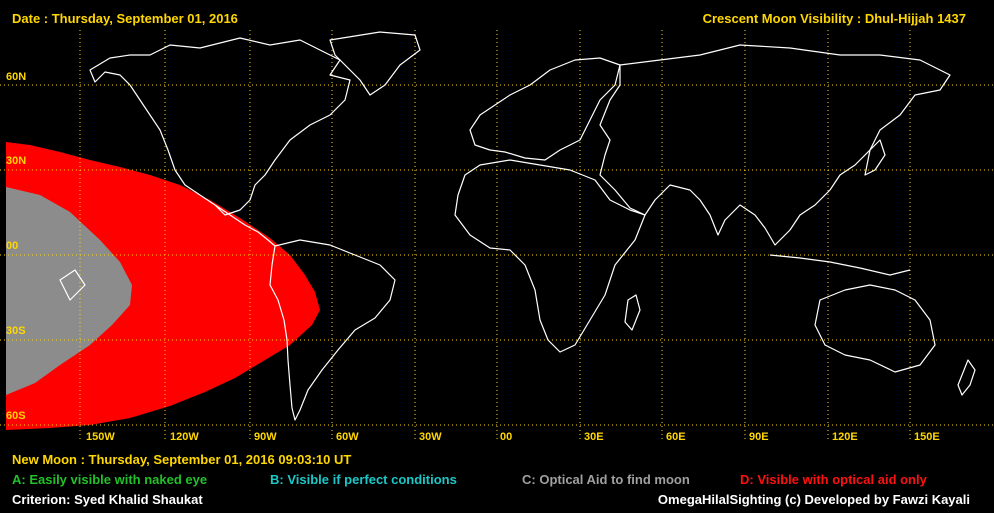 This screenshot has width=994, height=513. Describe the element at coordinates (506, 437) in the screenshot. I see `lon-label-00: 00` at that location.